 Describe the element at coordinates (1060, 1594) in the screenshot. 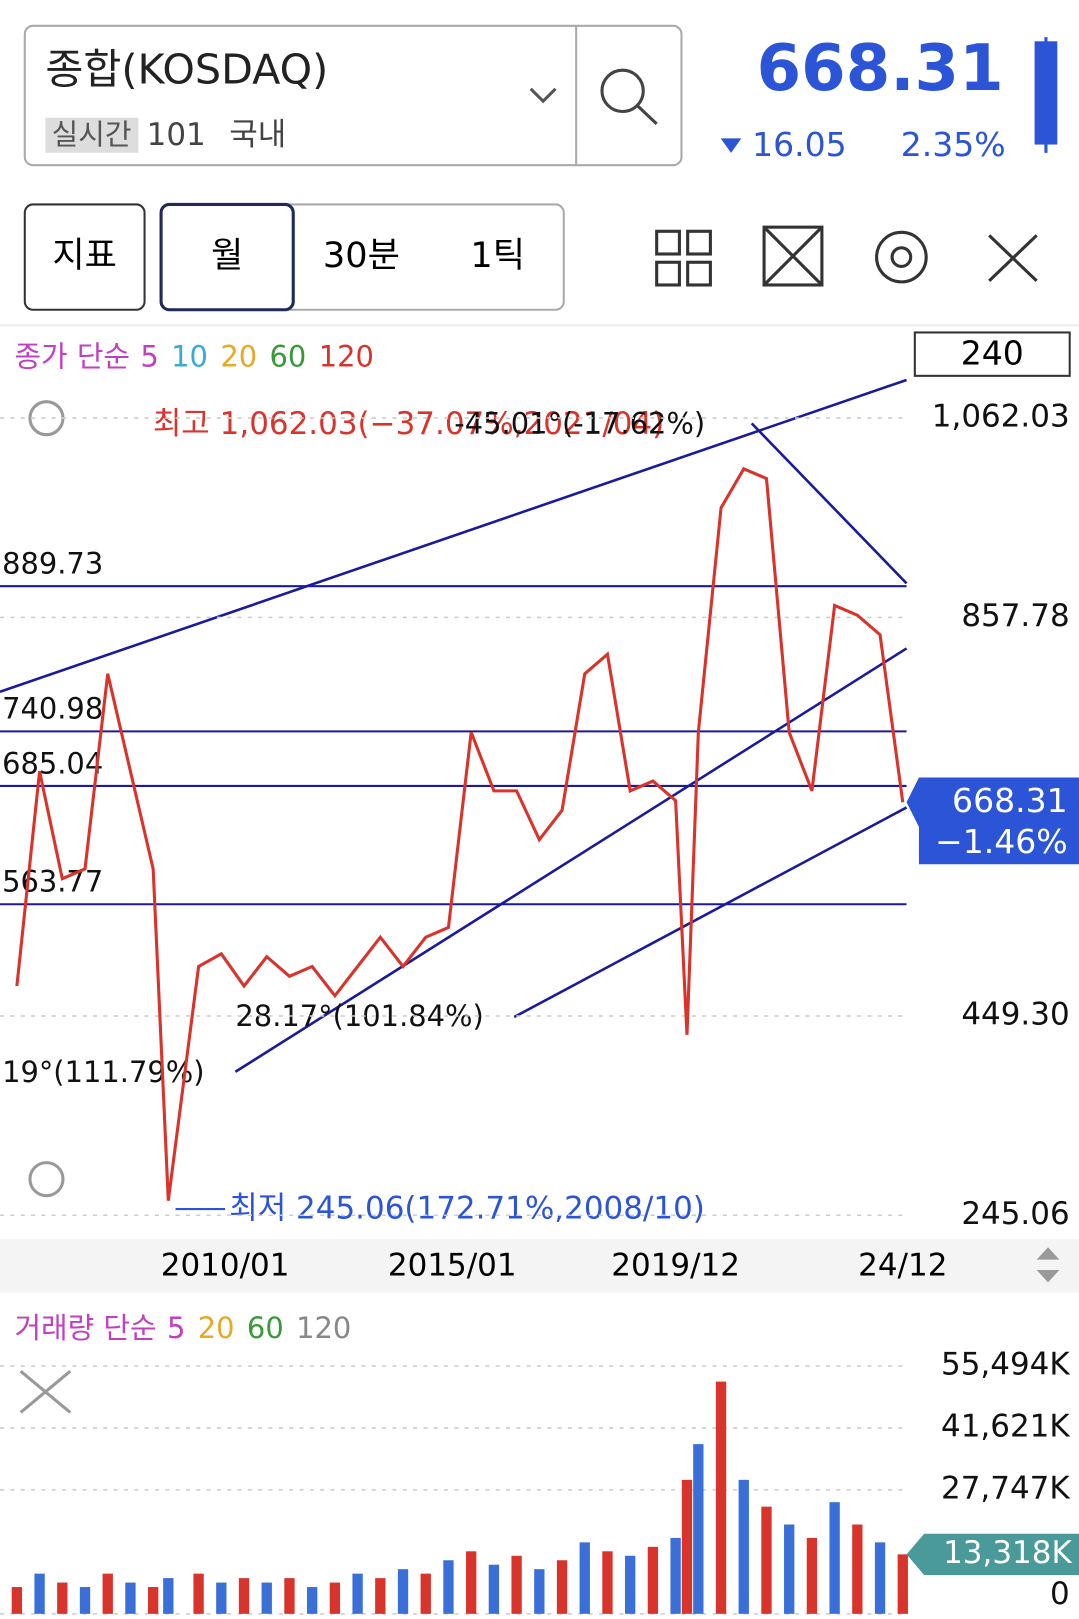

I see `y-tick-label: 0` at that location.